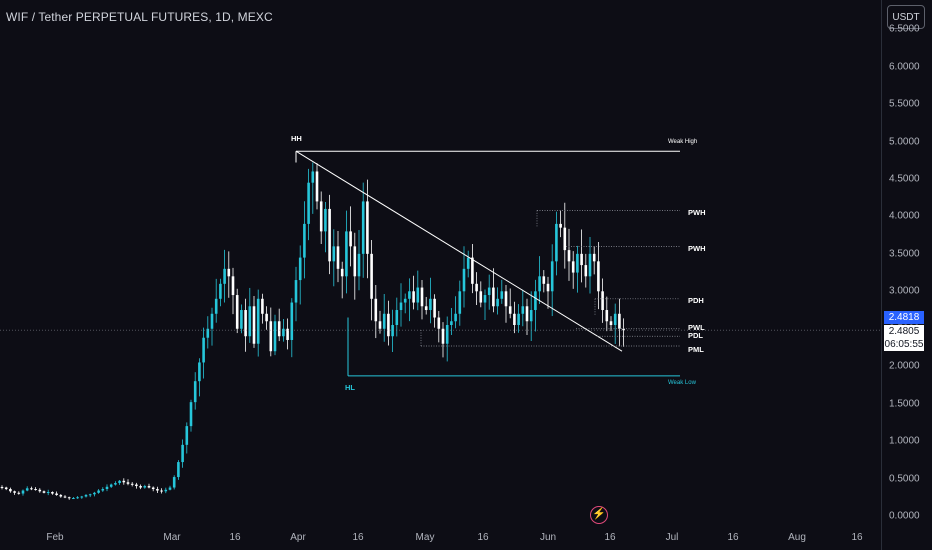 The image size is (932, 550). I want to click on lightning-logo-icon: ⚡, so click(599, 515).